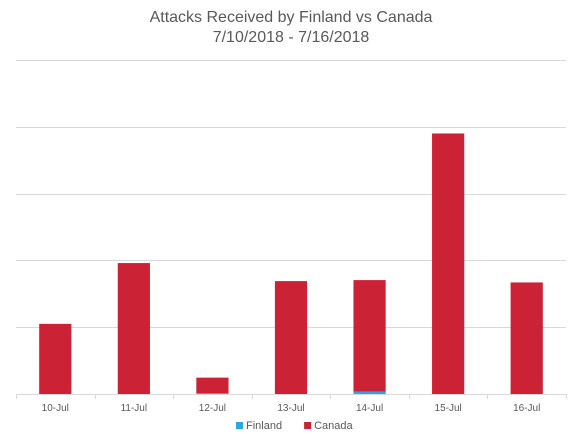  What do you see at coordinates (369, 392) in the screenshot?
I see `bar-finland-14-Jul` at bounding box center [369, 392].